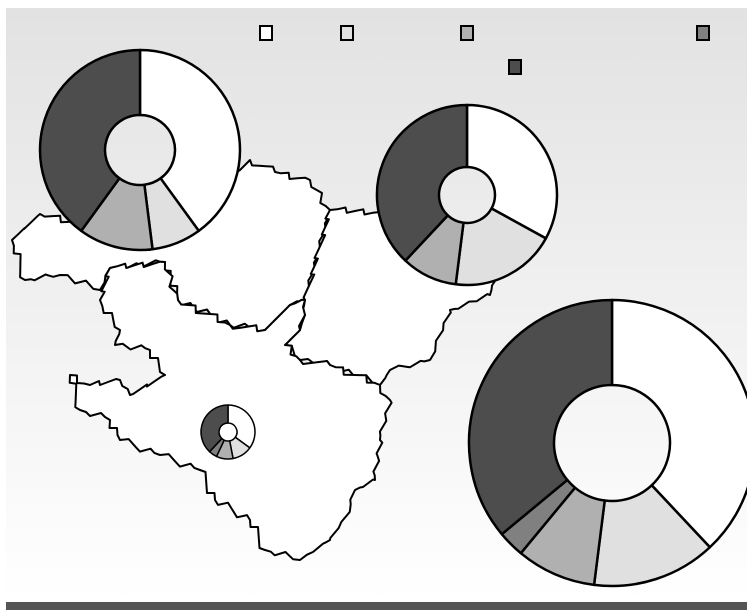 The height and width of the screenshot is (610, 747). Describe the element at coordinates (376, 606) in the screenshot. I see `bottom-bar` at that location.